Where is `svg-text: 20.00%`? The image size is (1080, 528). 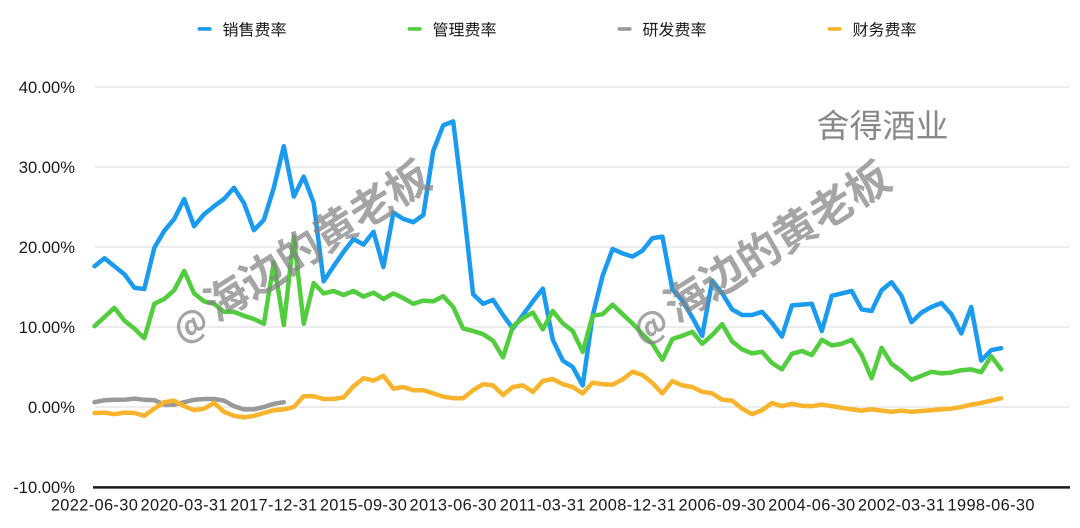 svg-text: 20.00% is located at coordinates (47, 247).